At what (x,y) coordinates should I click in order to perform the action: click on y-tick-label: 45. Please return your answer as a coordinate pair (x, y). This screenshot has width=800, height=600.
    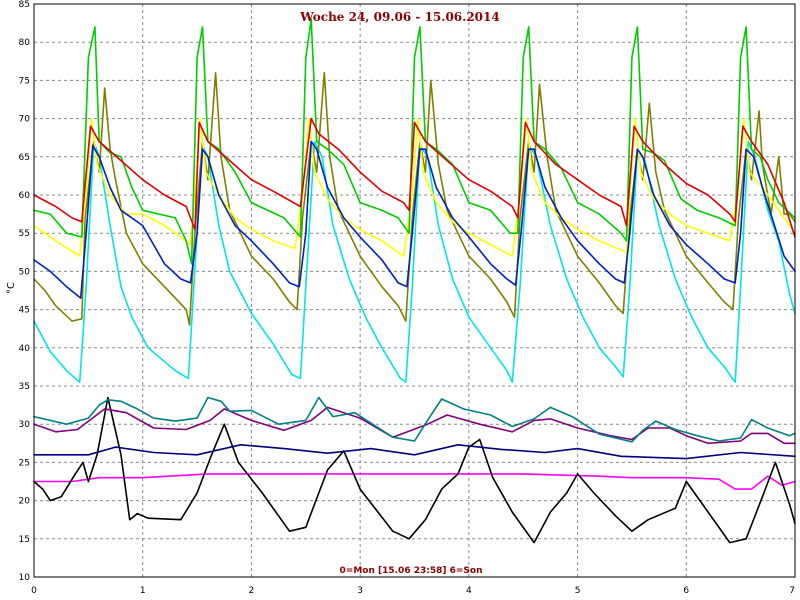
    Looking at the image, I should click on (24, 311).